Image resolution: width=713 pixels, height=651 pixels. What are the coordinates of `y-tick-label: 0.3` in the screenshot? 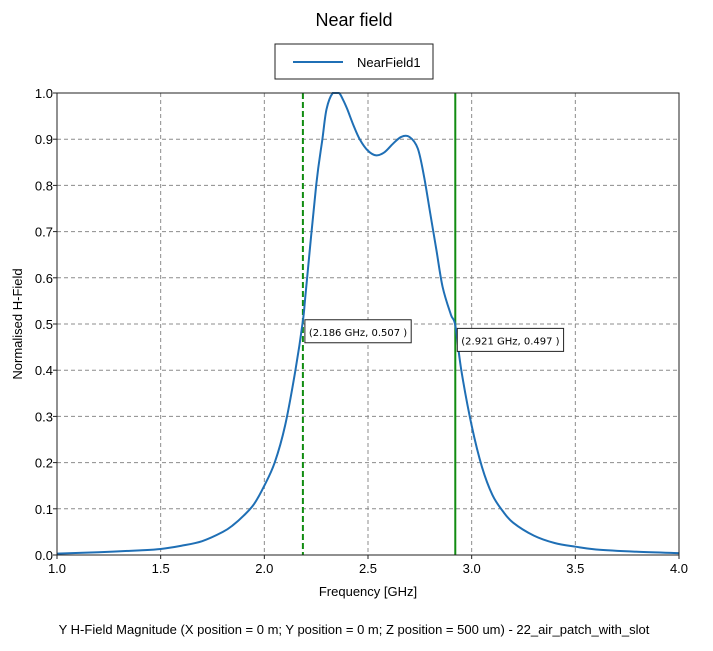 It's located at (44, 416).